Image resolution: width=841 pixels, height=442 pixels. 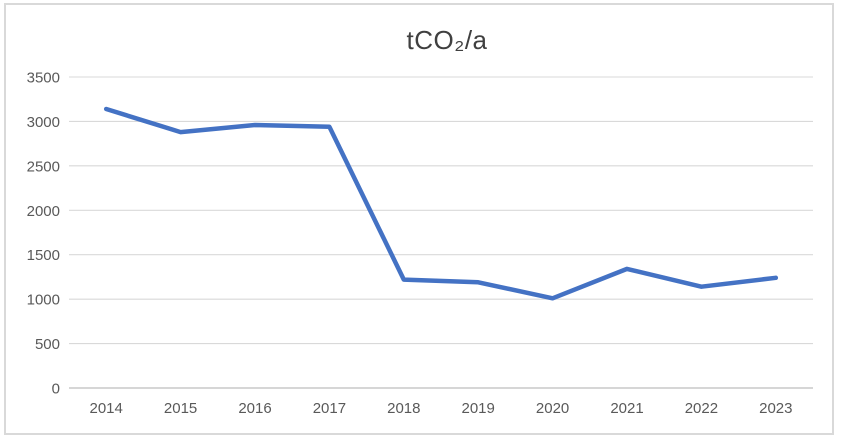 I want to click on y-axis-tick-label: 0, so click(x=56, y=389).